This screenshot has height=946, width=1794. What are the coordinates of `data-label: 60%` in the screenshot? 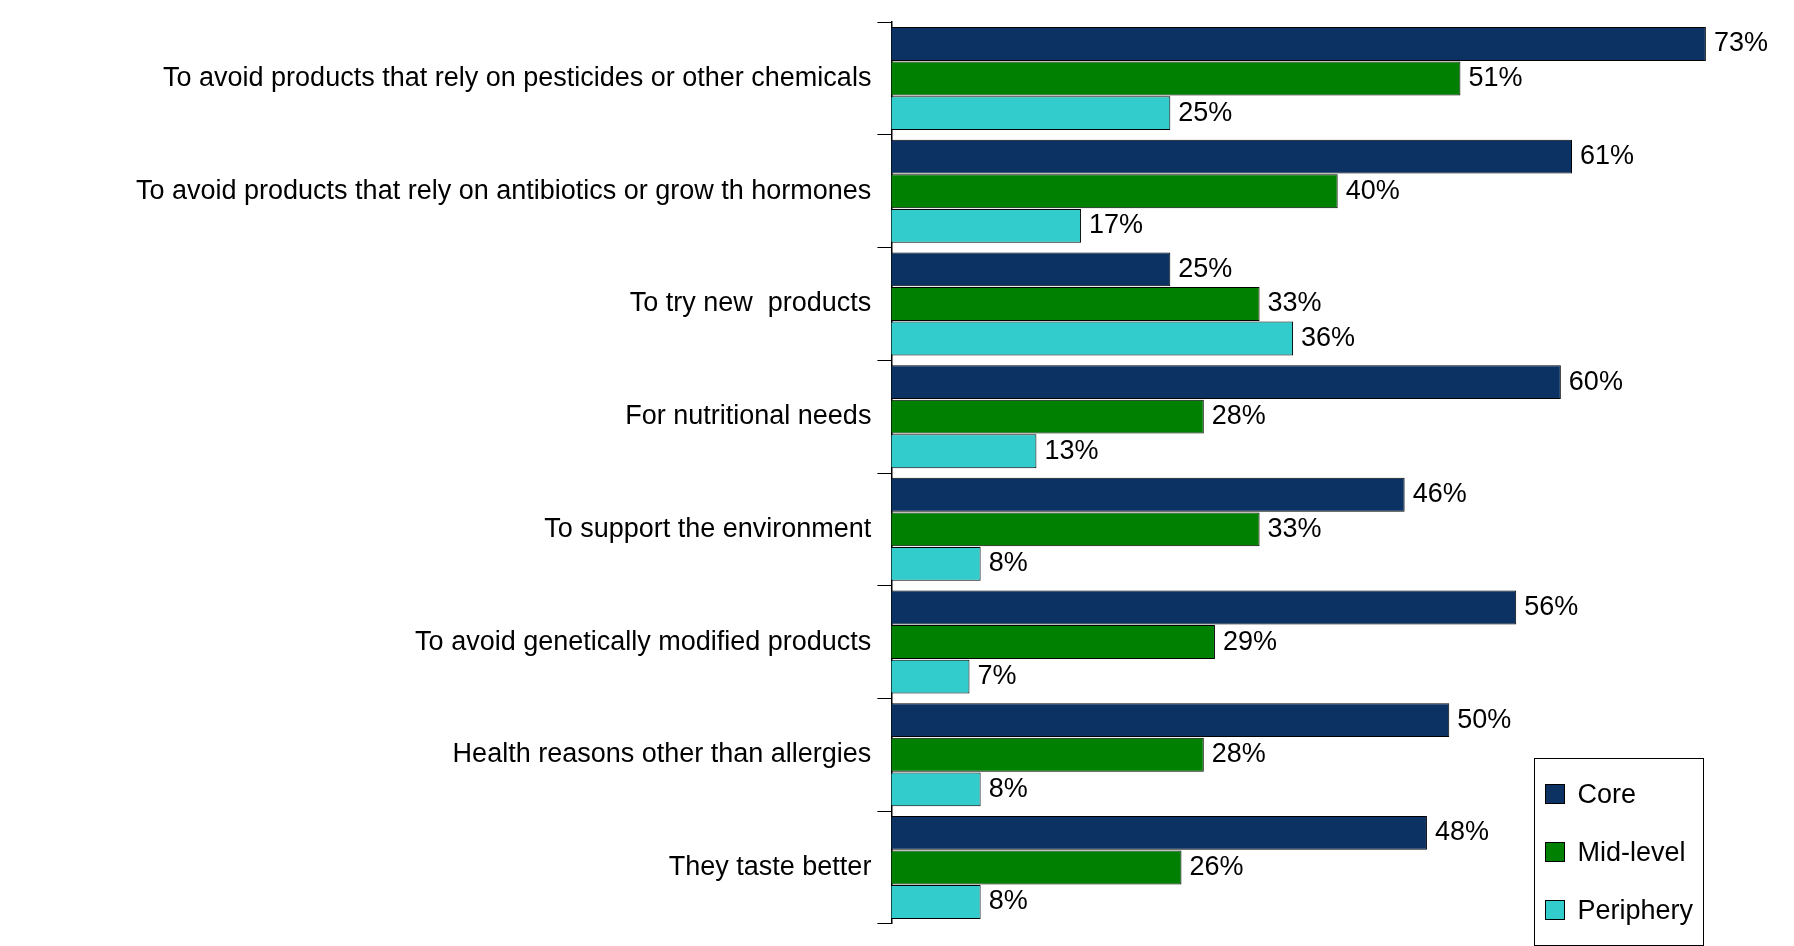 It's located at (1595, 380).